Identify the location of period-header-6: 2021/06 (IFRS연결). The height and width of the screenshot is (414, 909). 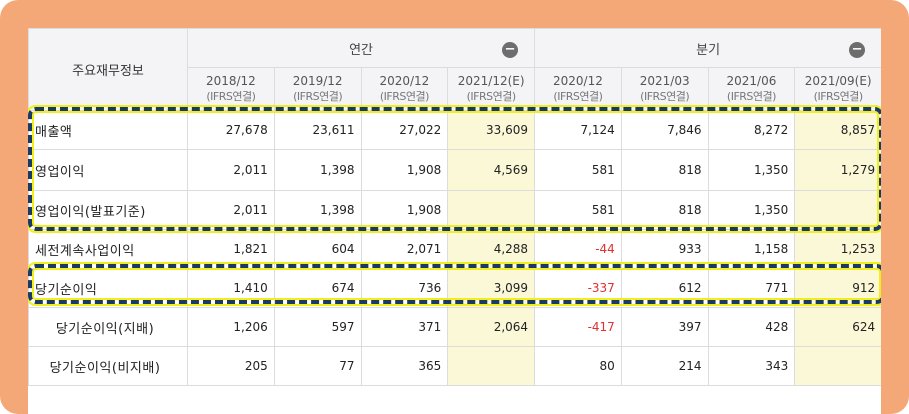
(751, 89).